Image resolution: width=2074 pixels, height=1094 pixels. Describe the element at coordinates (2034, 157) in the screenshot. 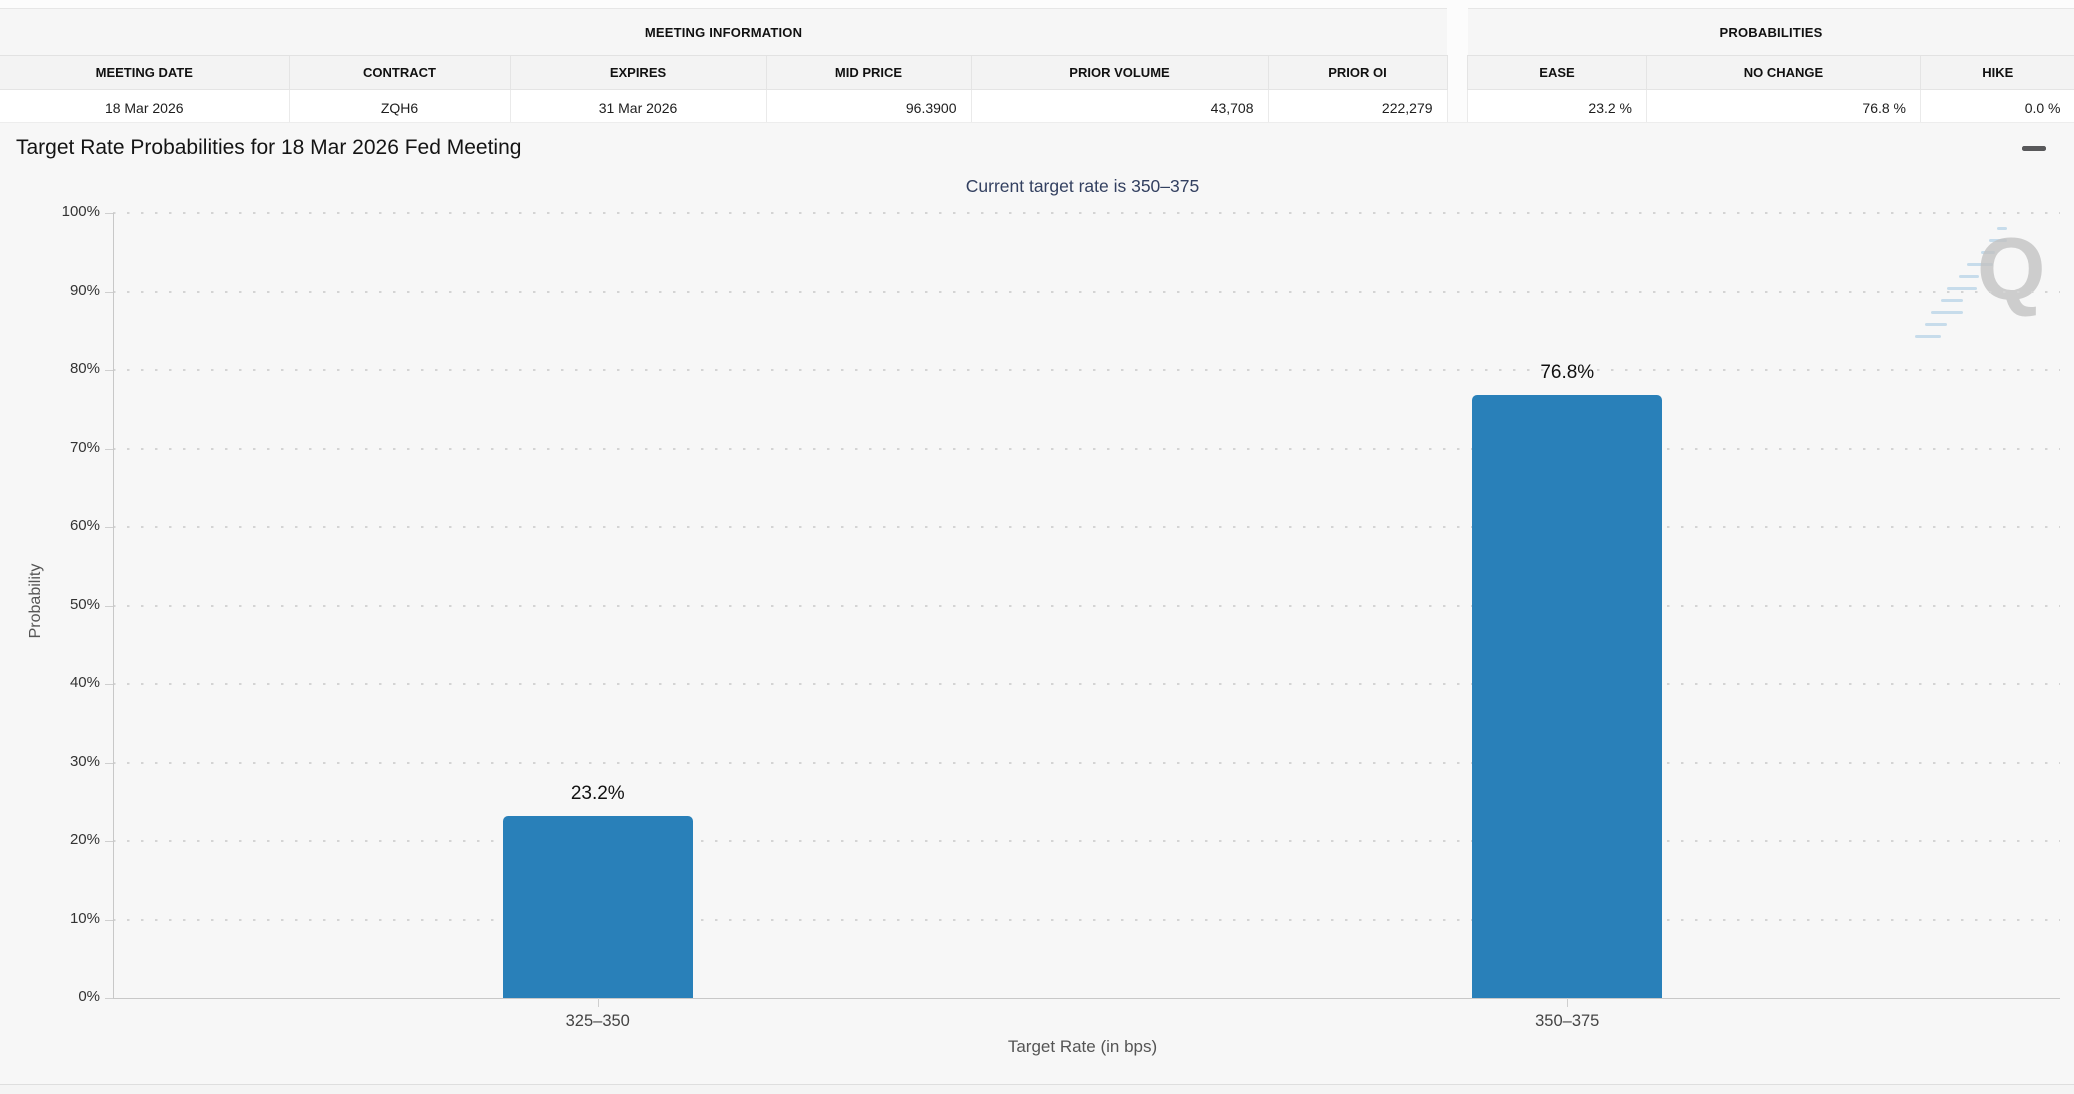

I see `hamburger-menu-icon` at that location.